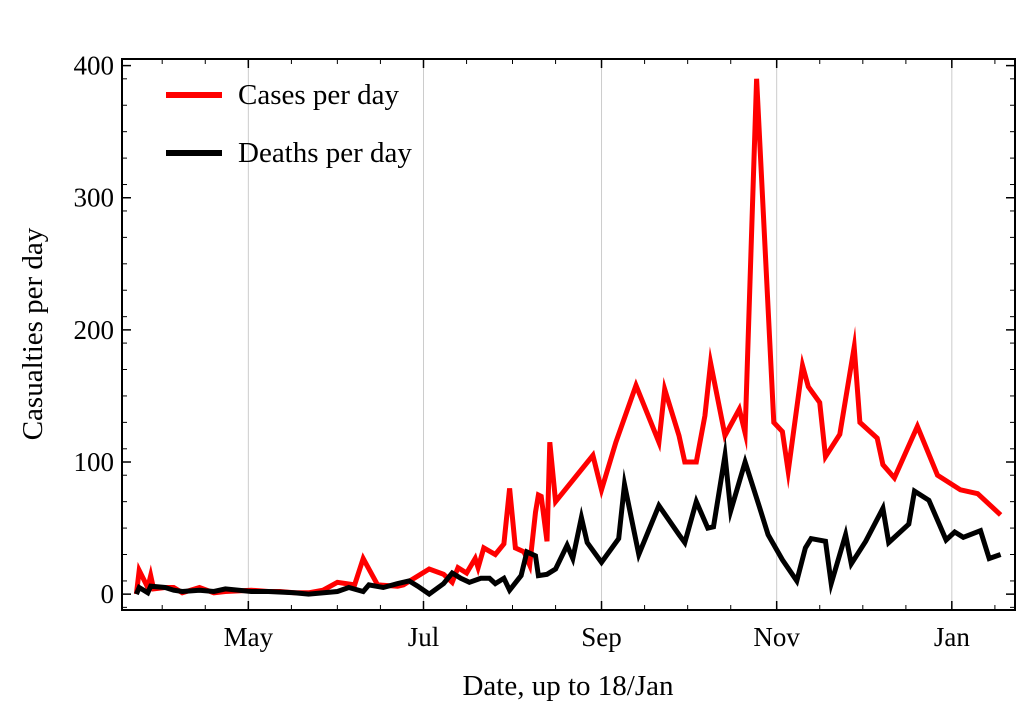 The height and width of the screenshot is (718, 1028). Describe the element at coordinates (424, 637) in the screenshot. I see `x-tick-label: Jul` at that location.